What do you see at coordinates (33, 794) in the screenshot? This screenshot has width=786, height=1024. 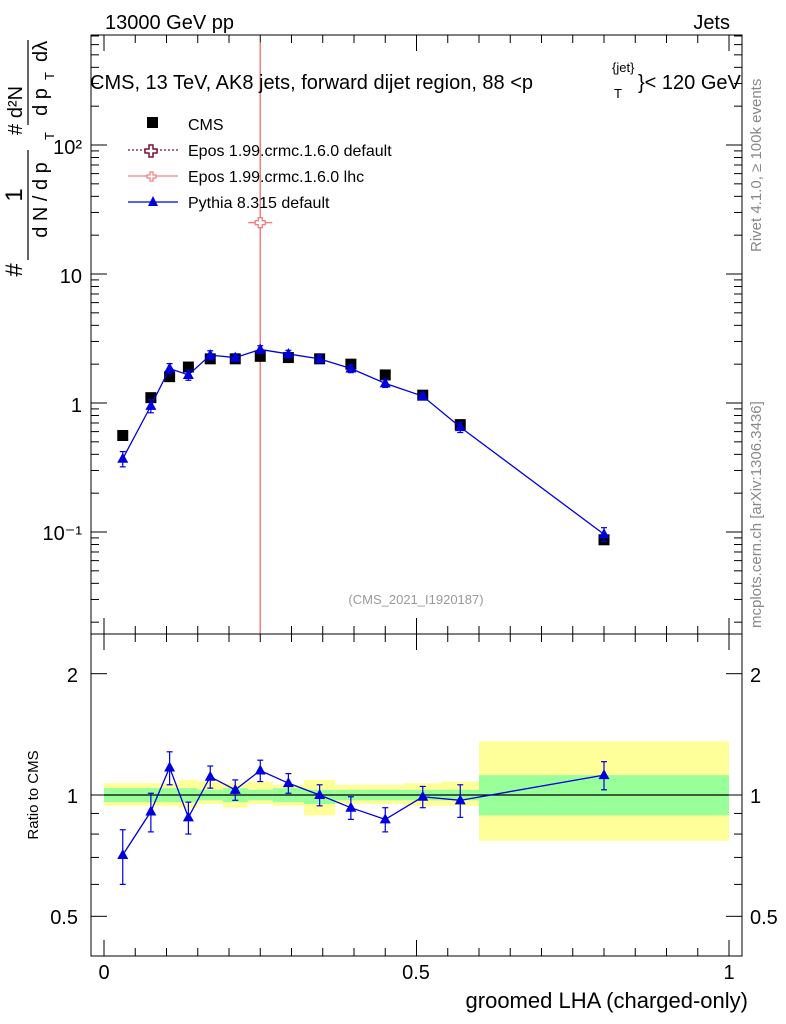 I see `ratio-y-axis-label: Ratio to CMS` at bounding box center [33, 794].